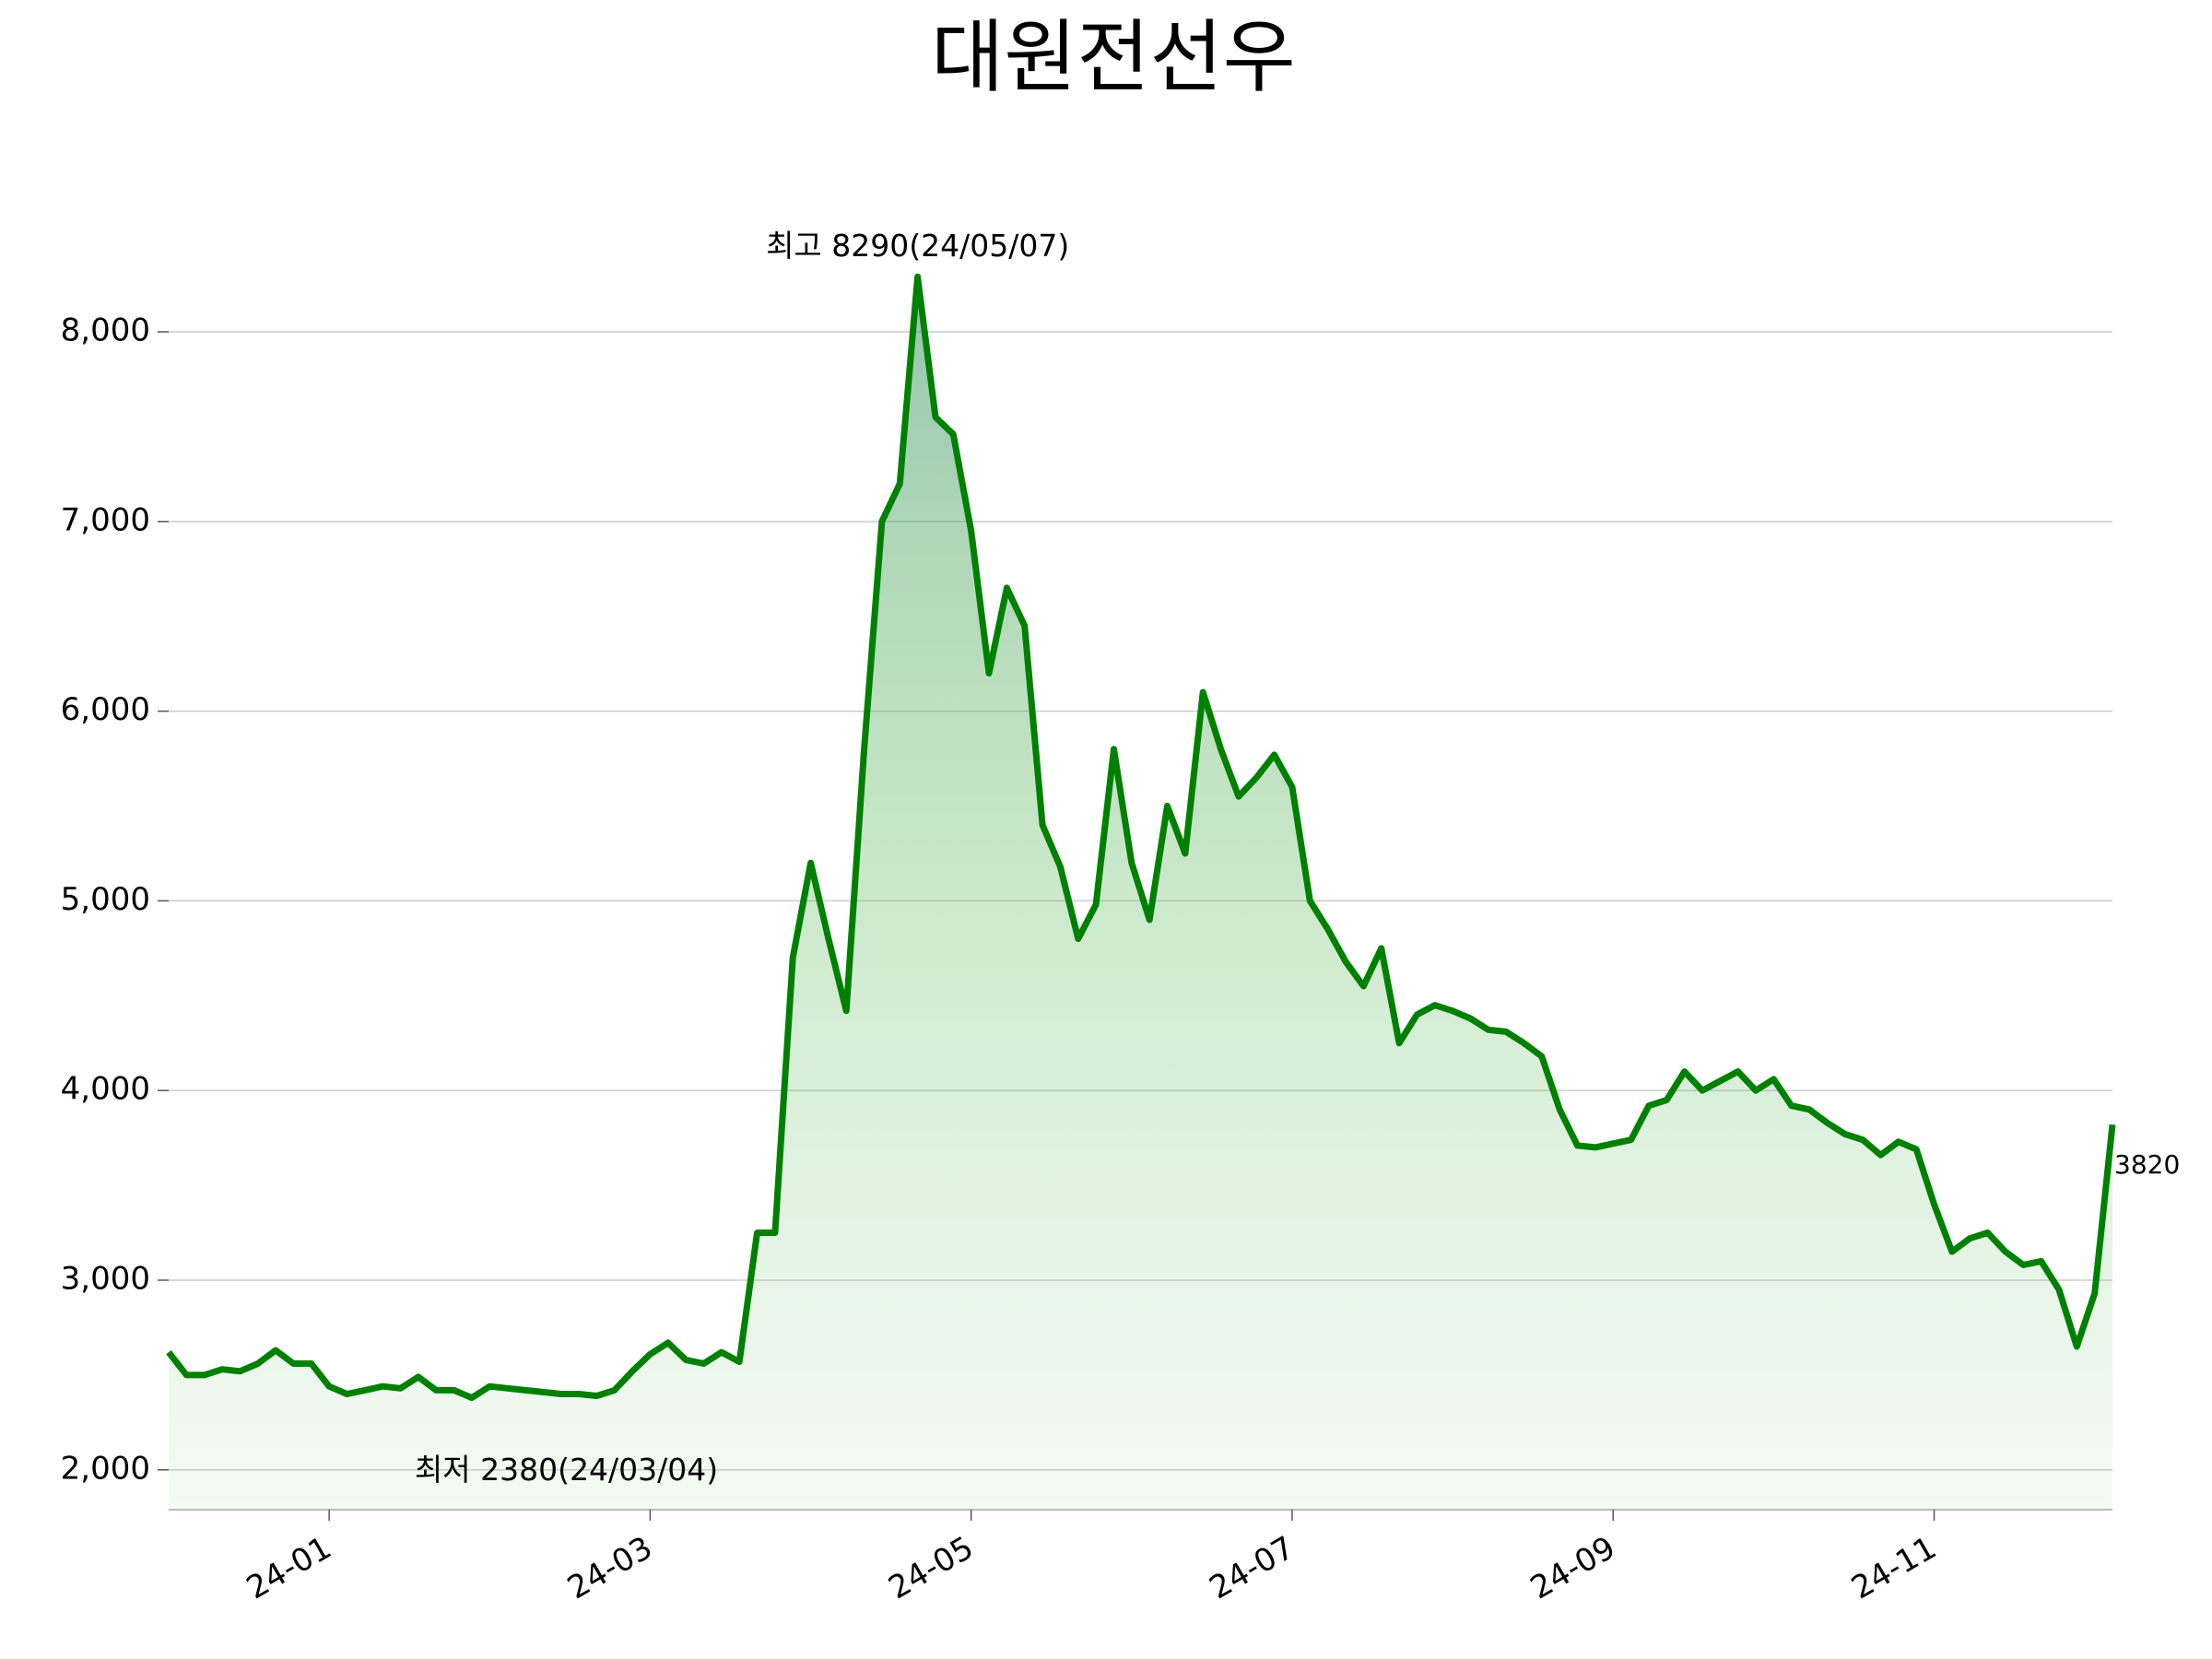 Image resolution: width=2212 pixels, height=1659 pixels. What do you see at coordinates (917, 246) in the screenshot?
I see `max-annotation: 최고 8290(24/05/07)` at bounding box center [917, 246].